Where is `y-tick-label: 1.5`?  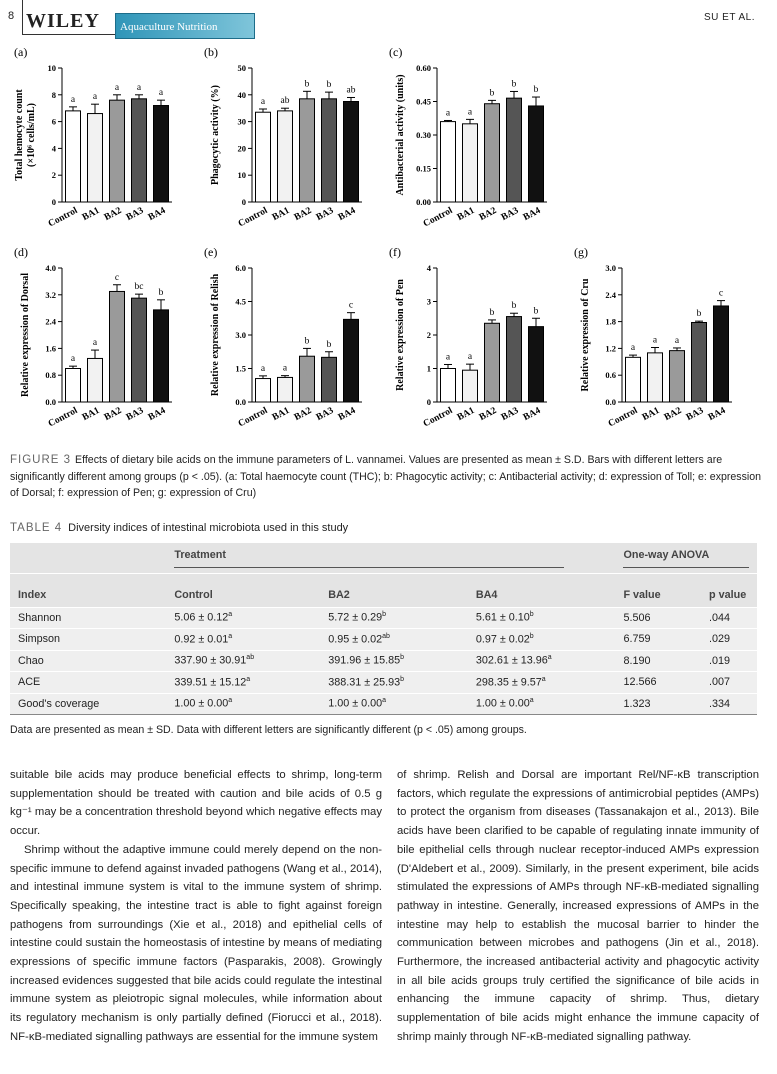
y-tick-label: 1.5 is located at coordinates (240, 369).